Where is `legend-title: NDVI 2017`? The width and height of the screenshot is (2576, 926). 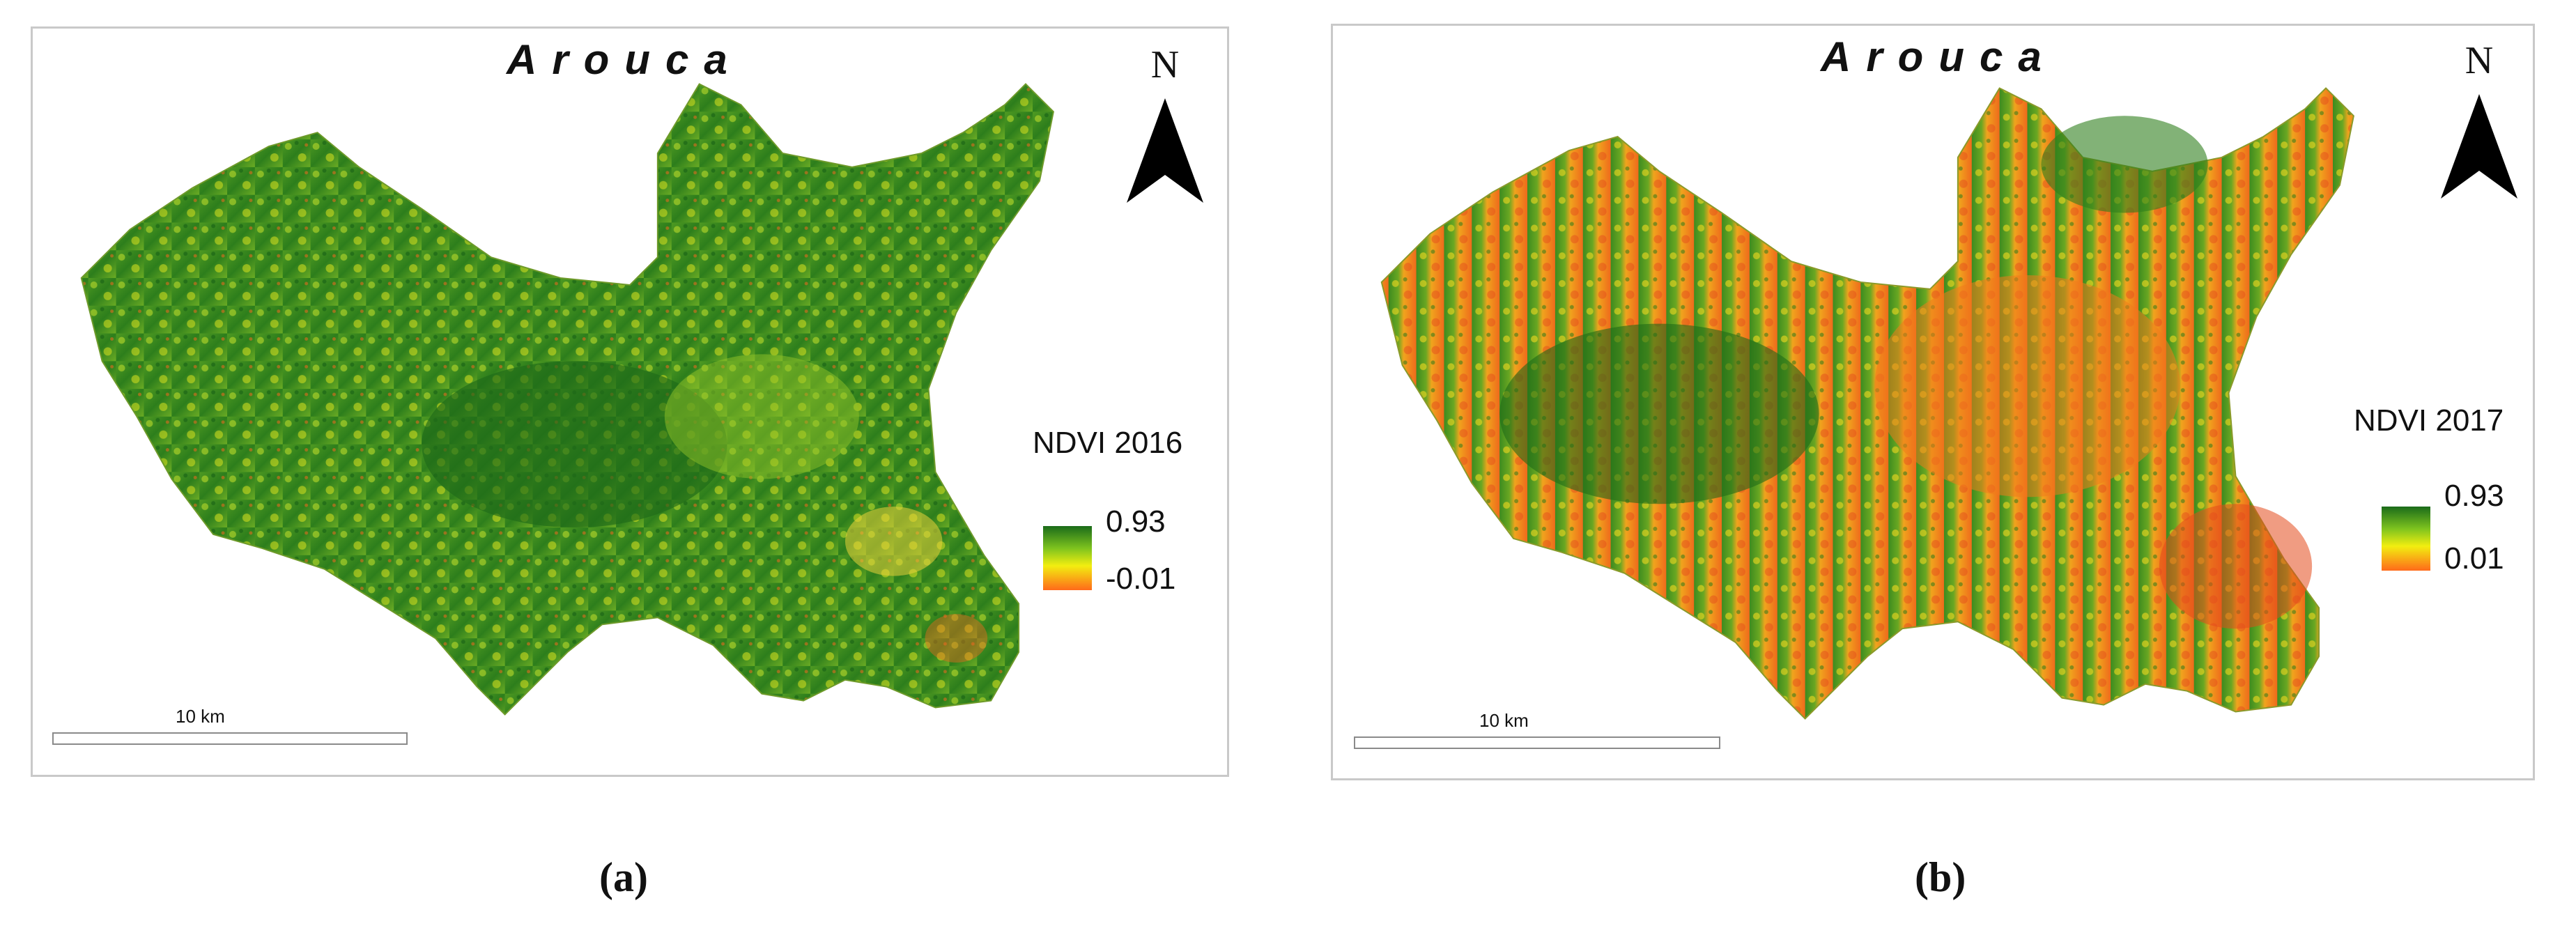 legend-title: NDVI 2017 is located at coordinates (2429, 420).